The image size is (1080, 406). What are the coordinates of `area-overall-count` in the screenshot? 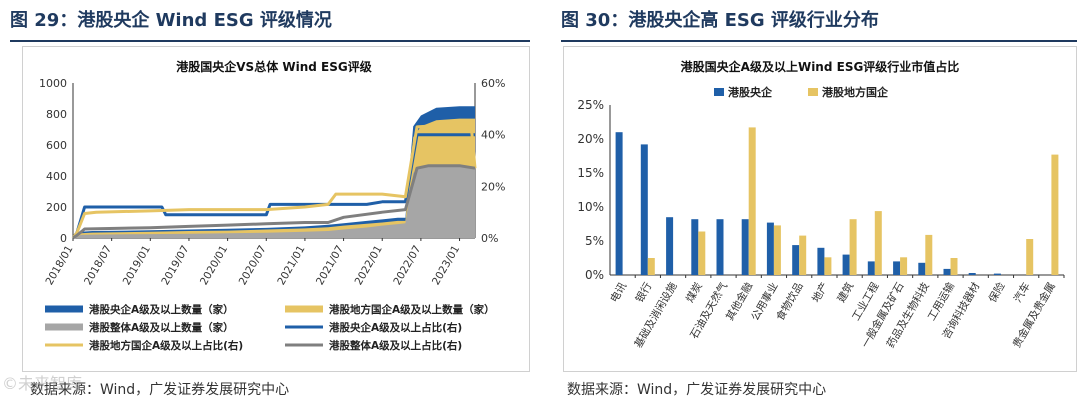 It's located at (274, 201).